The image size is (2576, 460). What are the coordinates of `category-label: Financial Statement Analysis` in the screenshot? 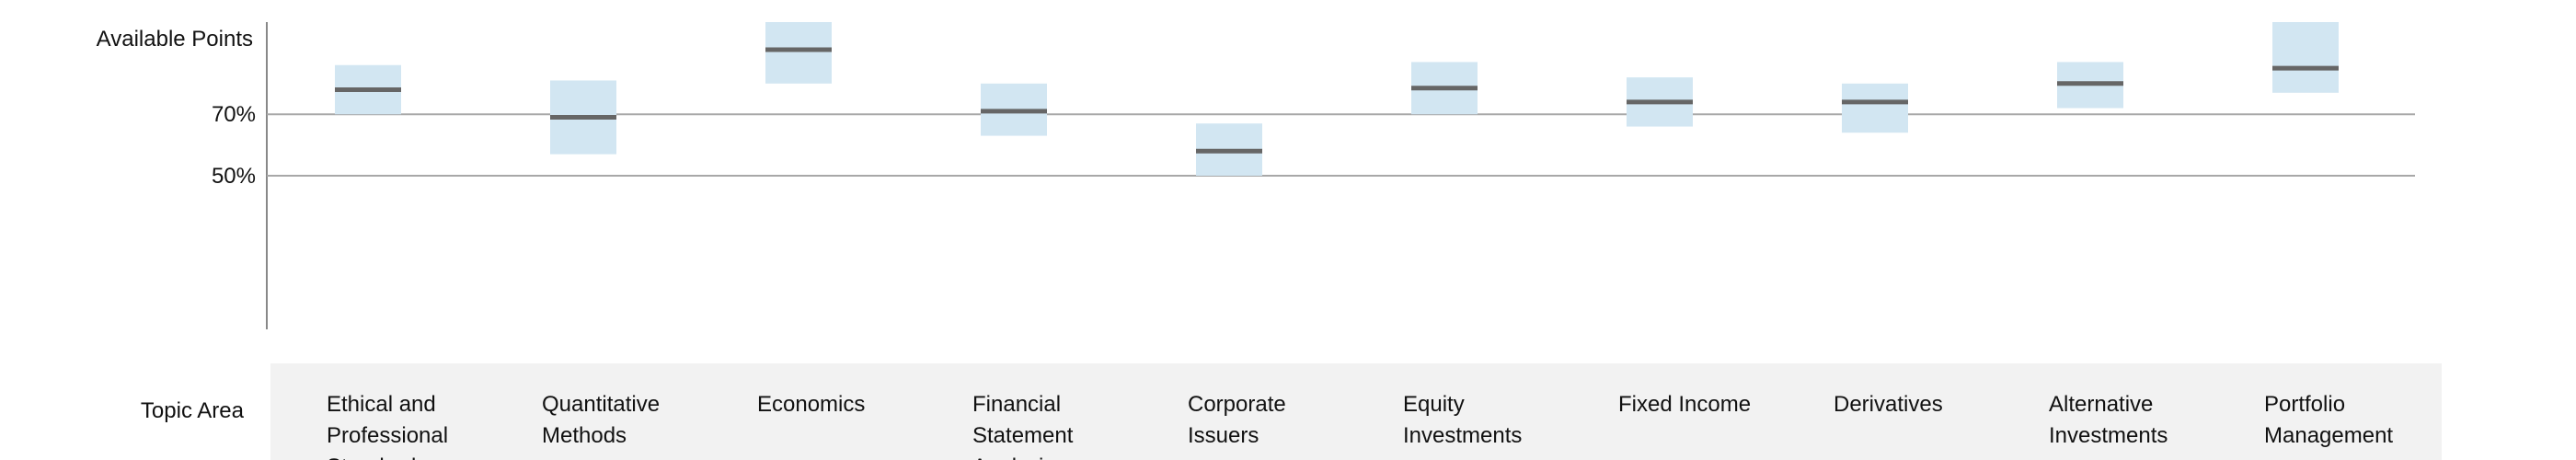 It's located at (1023, 426).